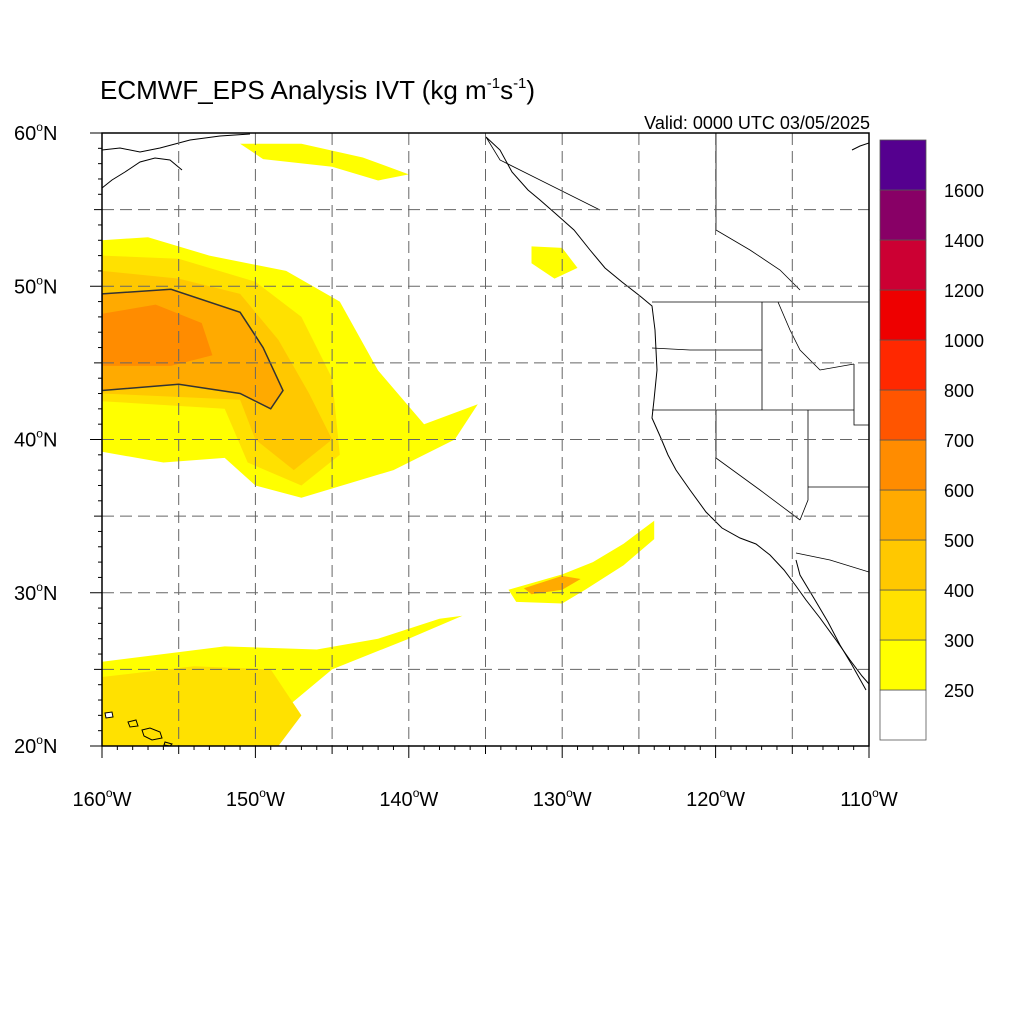 This screenshot has width=1024, height=1024. Describe the element at coordinates (324, 162) in the screenshot. I see `ivt-region-gulf-of-alaska-patch` at that location.